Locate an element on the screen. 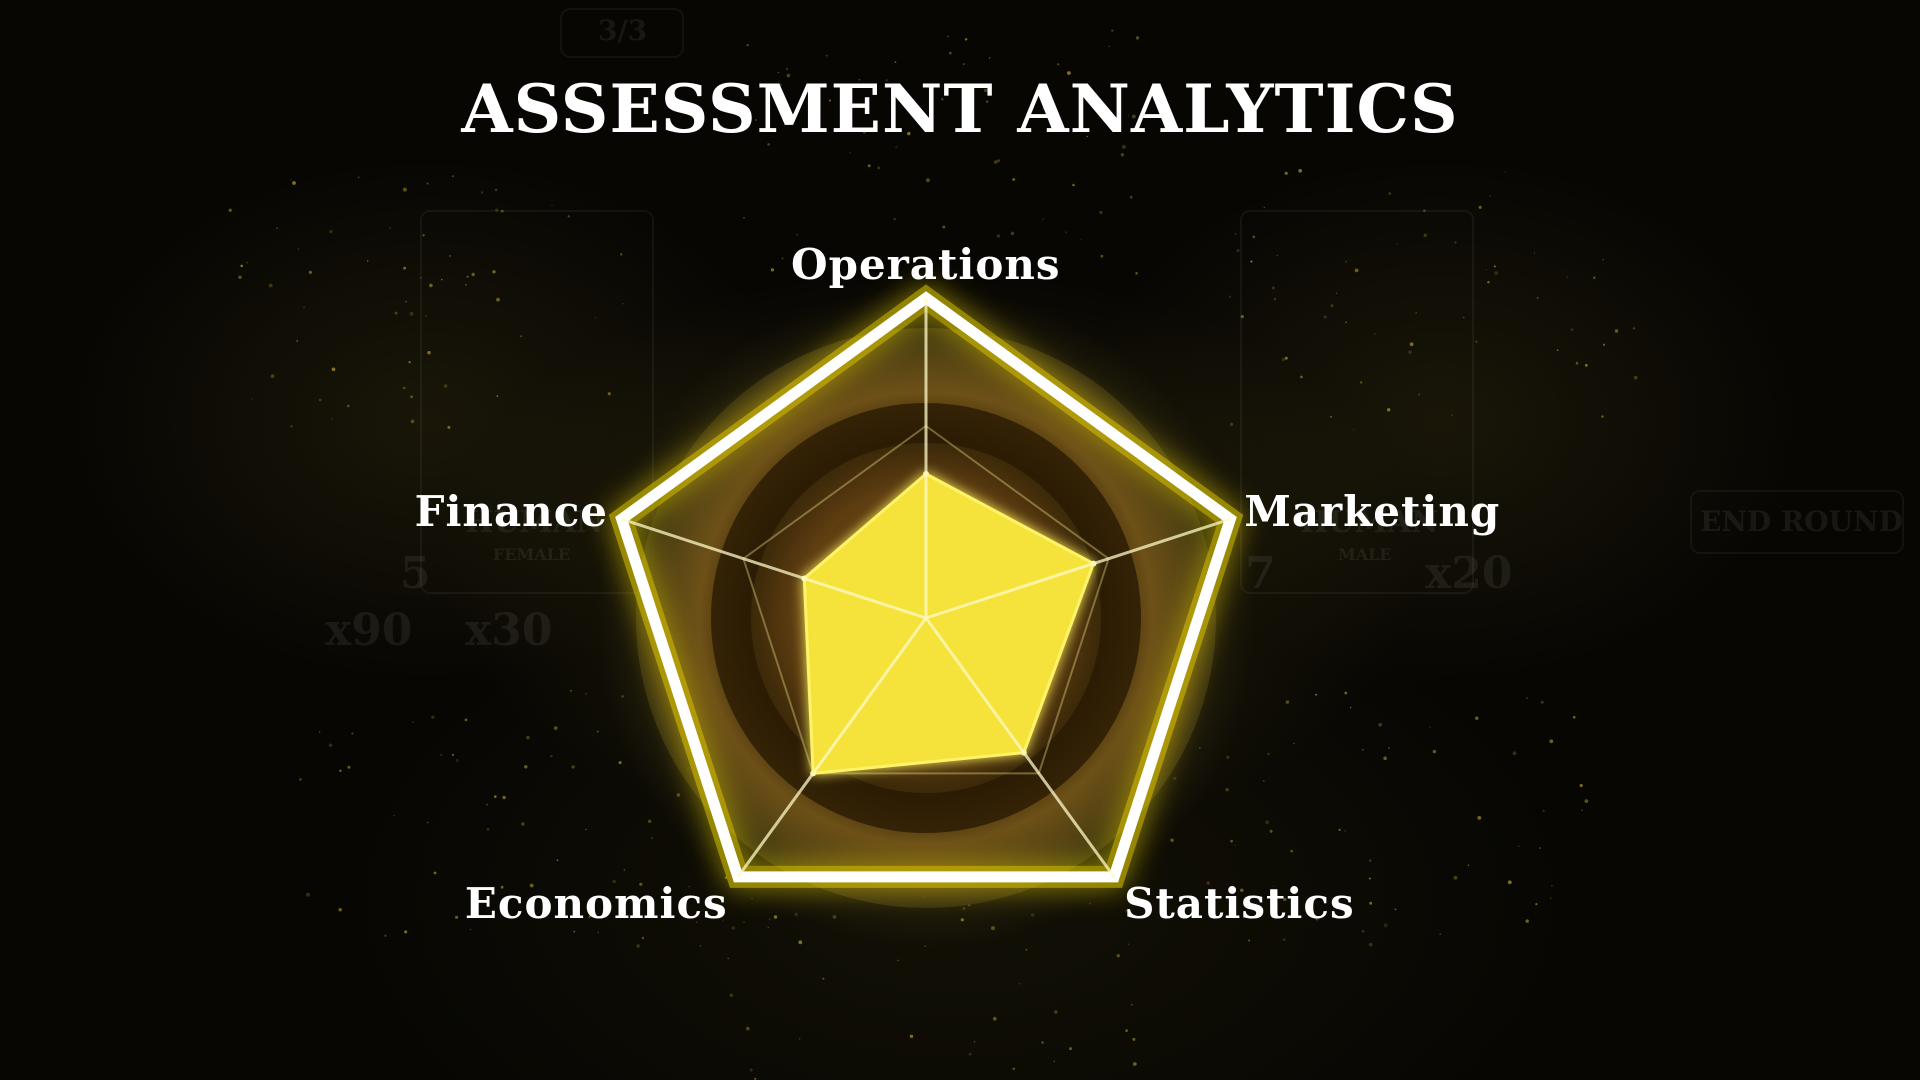 This screenshot has height=1080, width=1920. right-card-name: HUMAN is located at coordinates (1369, 522).